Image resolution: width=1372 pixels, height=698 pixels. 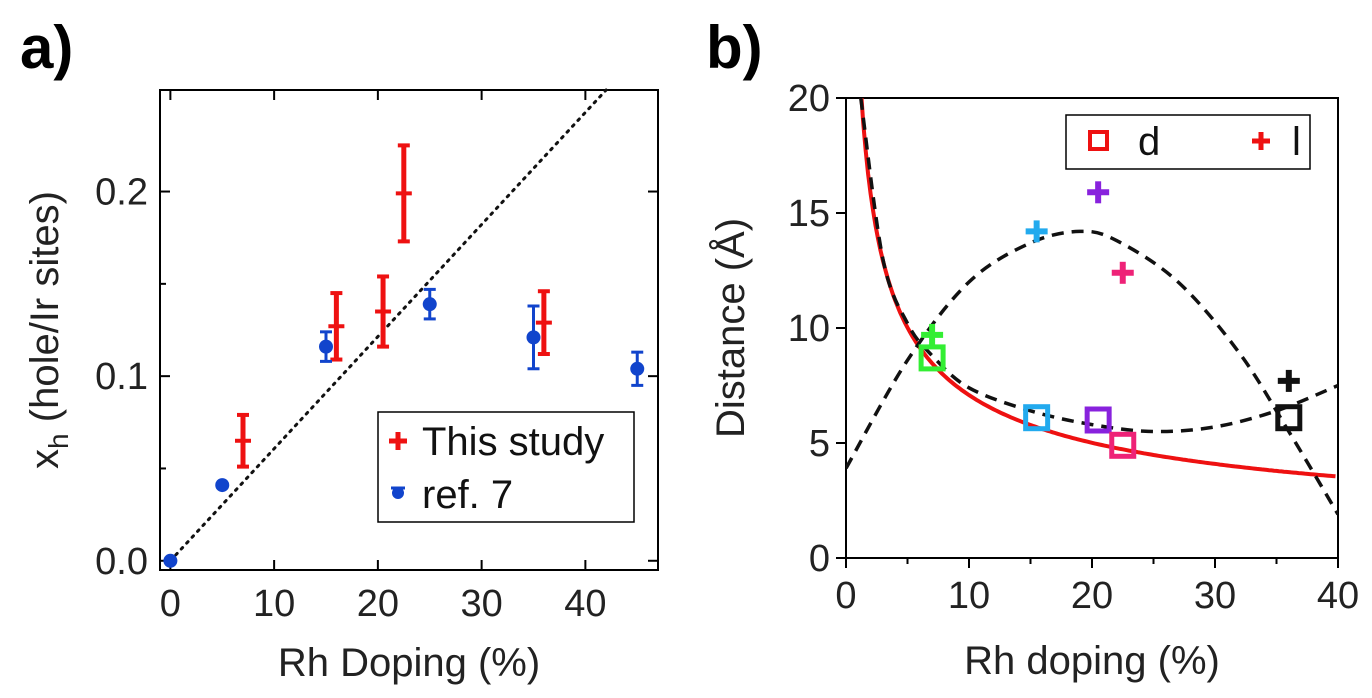 What do you see at coordinates (409, 663) in the screenshot?
I see `panel-a-x-axis-title: Rh Doping (%)` at bounding box center [409, 663].